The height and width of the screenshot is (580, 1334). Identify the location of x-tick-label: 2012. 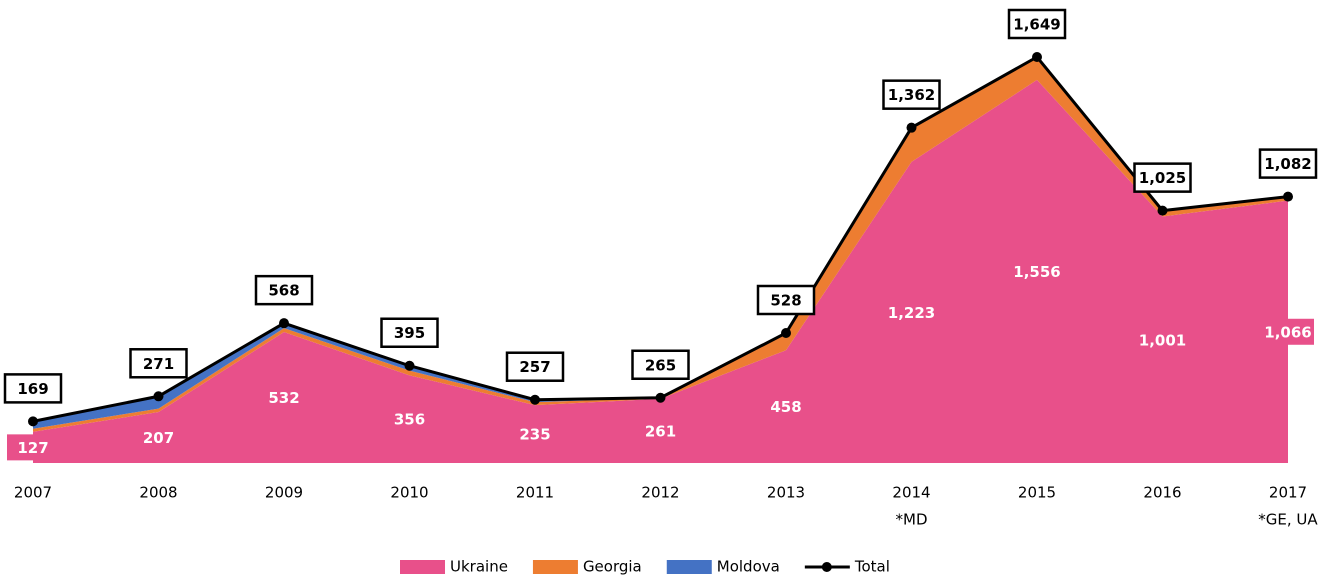
(660, 493).